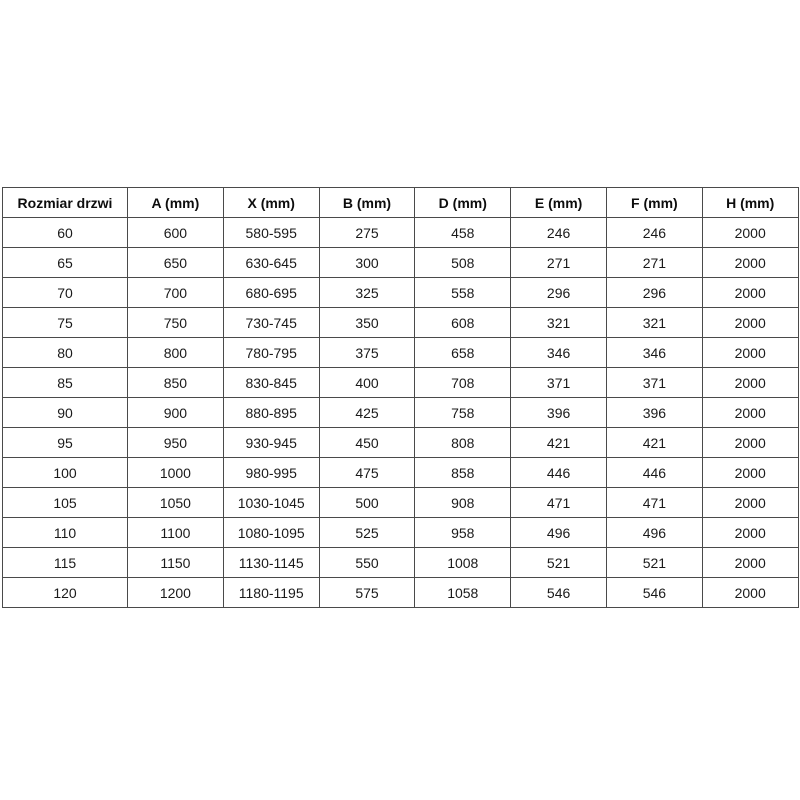  I want to click on table-row: 85 850 830-845 400 708 371 371 2000, so click(400, 382).